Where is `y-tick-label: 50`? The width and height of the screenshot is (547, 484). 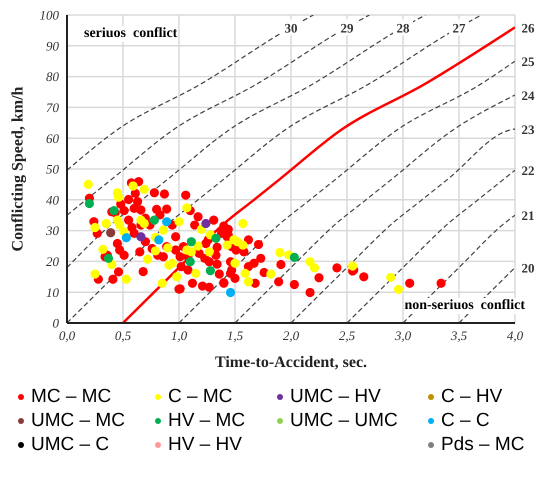 y-tick-label: 50 is located at coordinates (53, 169).